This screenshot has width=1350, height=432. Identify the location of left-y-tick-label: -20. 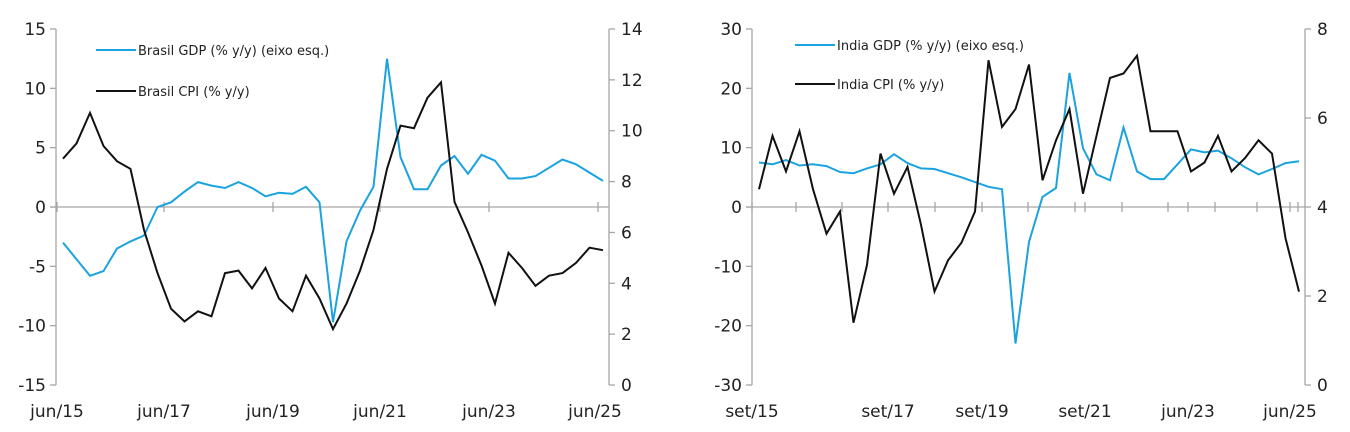
(728, 327).